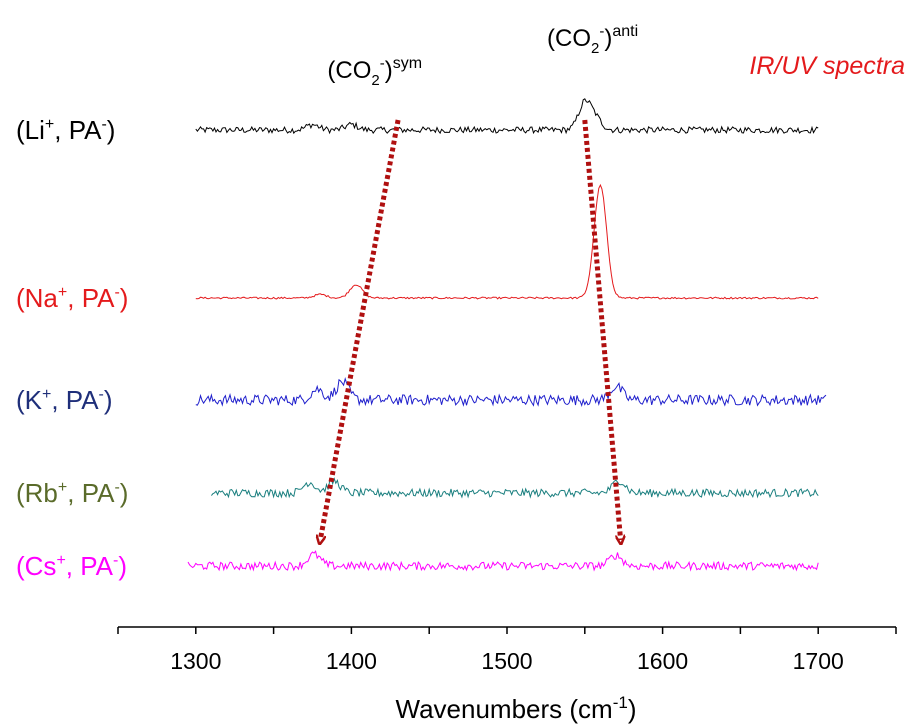 The width and height of the screenshot is (921, 726). What do you see at coordinates (71, 566) in the screenshot?
I see `series-label-cs: (Cs+, PA-)` at bounding box center [71, 566].